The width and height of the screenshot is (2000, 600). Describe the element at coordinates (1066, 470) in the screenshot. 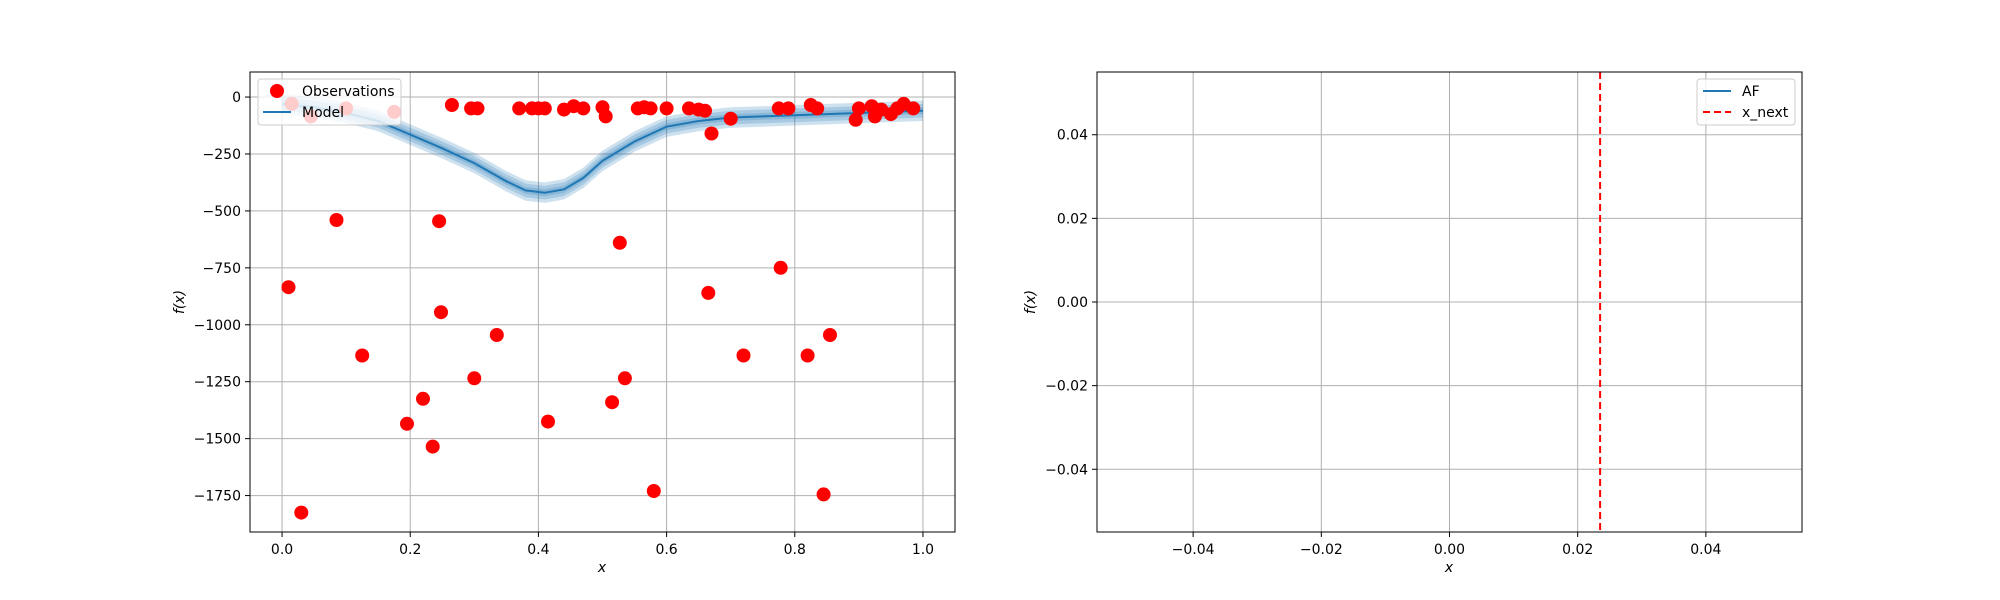

I see `y-tick-label: −0.04` at that location.